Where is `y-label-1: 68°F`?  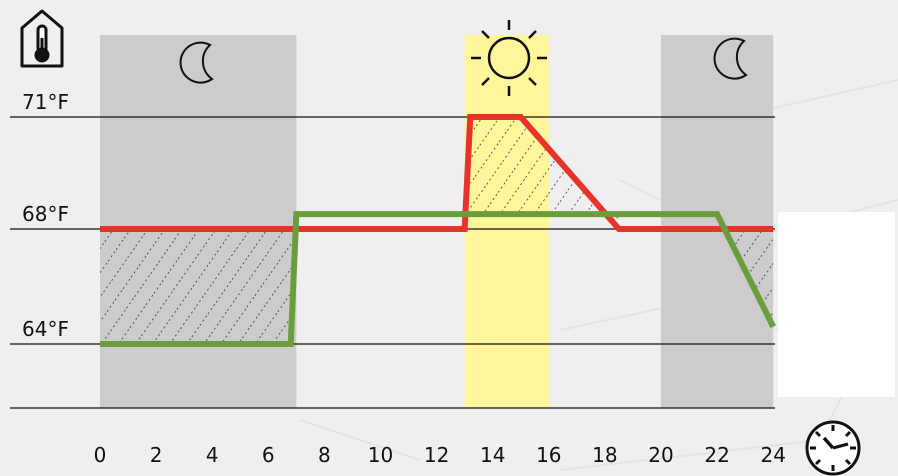 y-label-1: 68°F is located at coordinates (45, 214).